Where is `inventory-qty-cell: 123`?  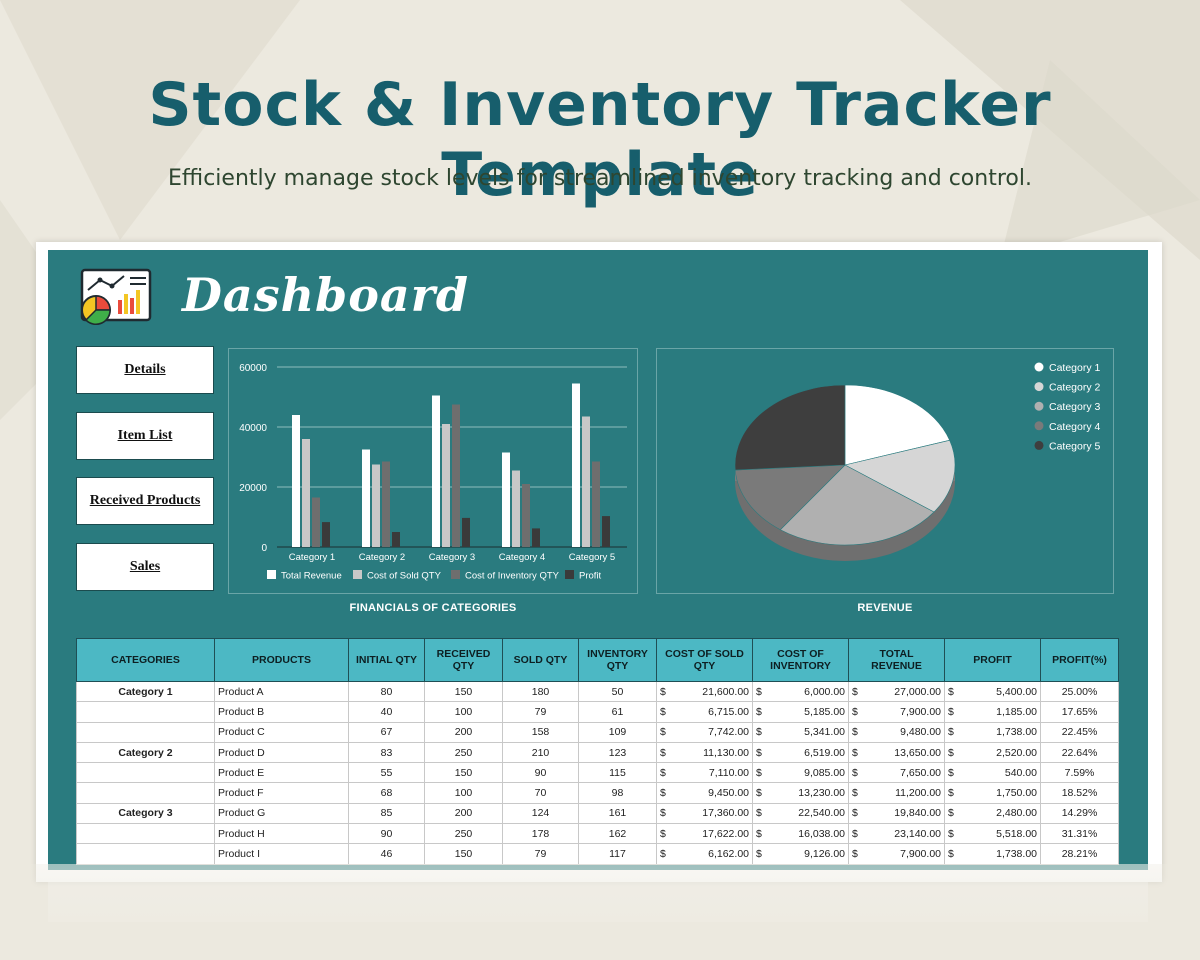 inventory-qty-cell: 123 is located at coordinates (617, 752).